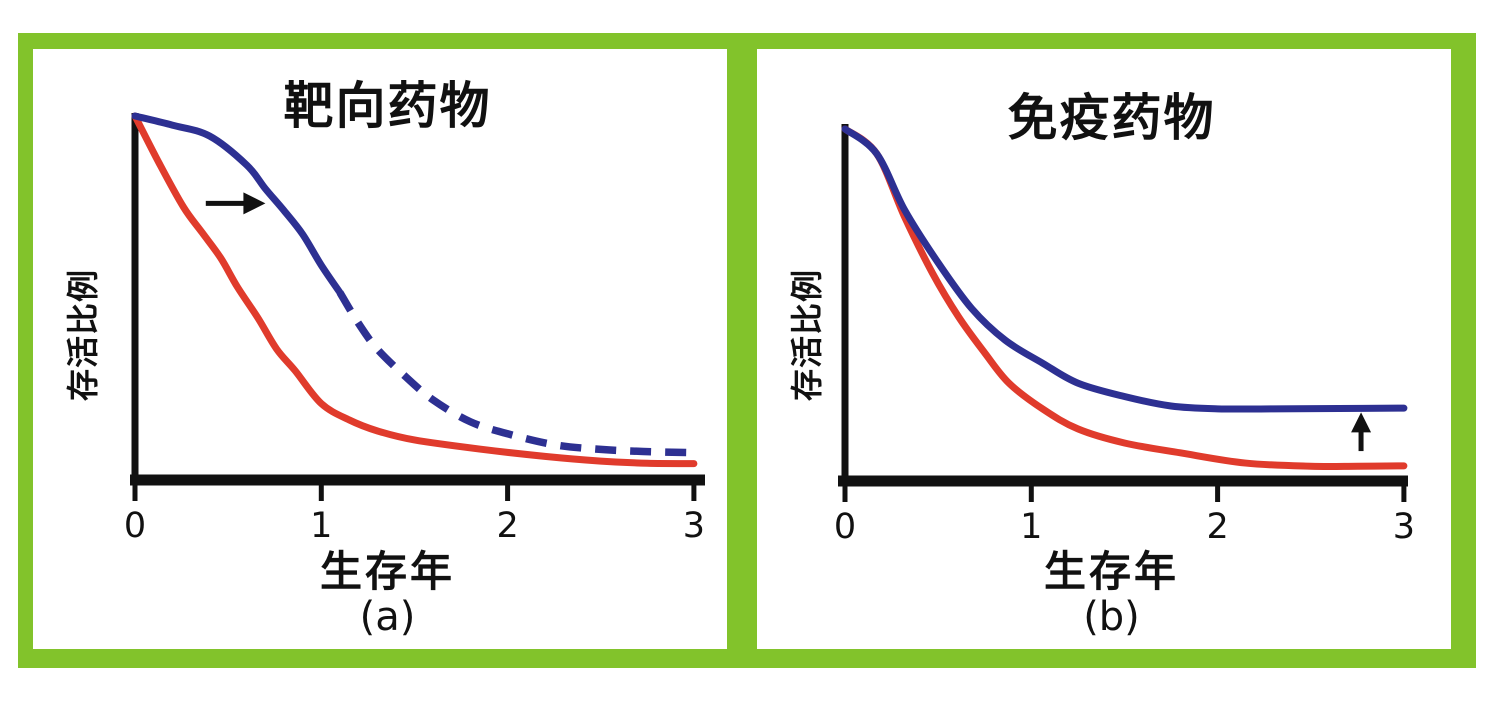 This screenshot has width=1498, height=706. What do you see at coordinates (254, 203) in the screenshot?
I see `right-arrow-head-icon` at bounding box center [254, 203].